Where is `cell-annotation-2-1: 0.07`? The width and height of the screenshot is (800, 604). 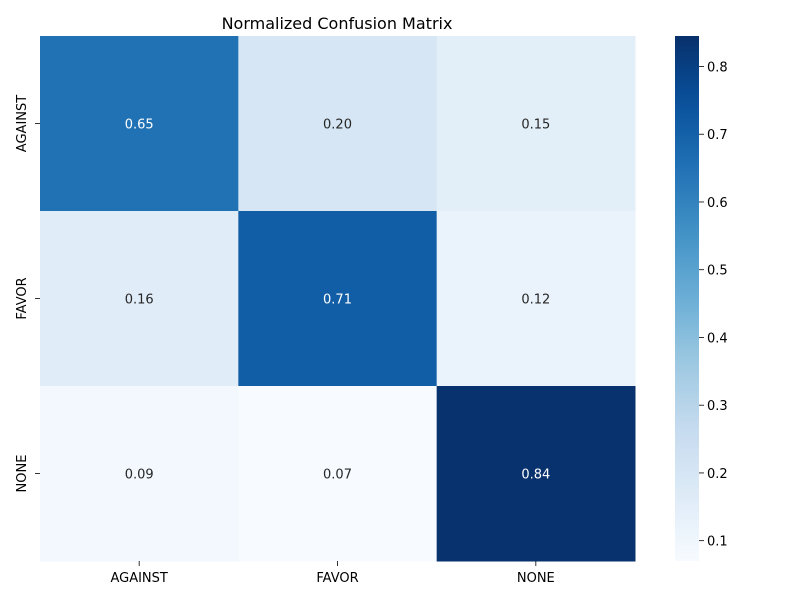
cell-annotation-2-1: 0.07 is located at coordinates (337, 475).